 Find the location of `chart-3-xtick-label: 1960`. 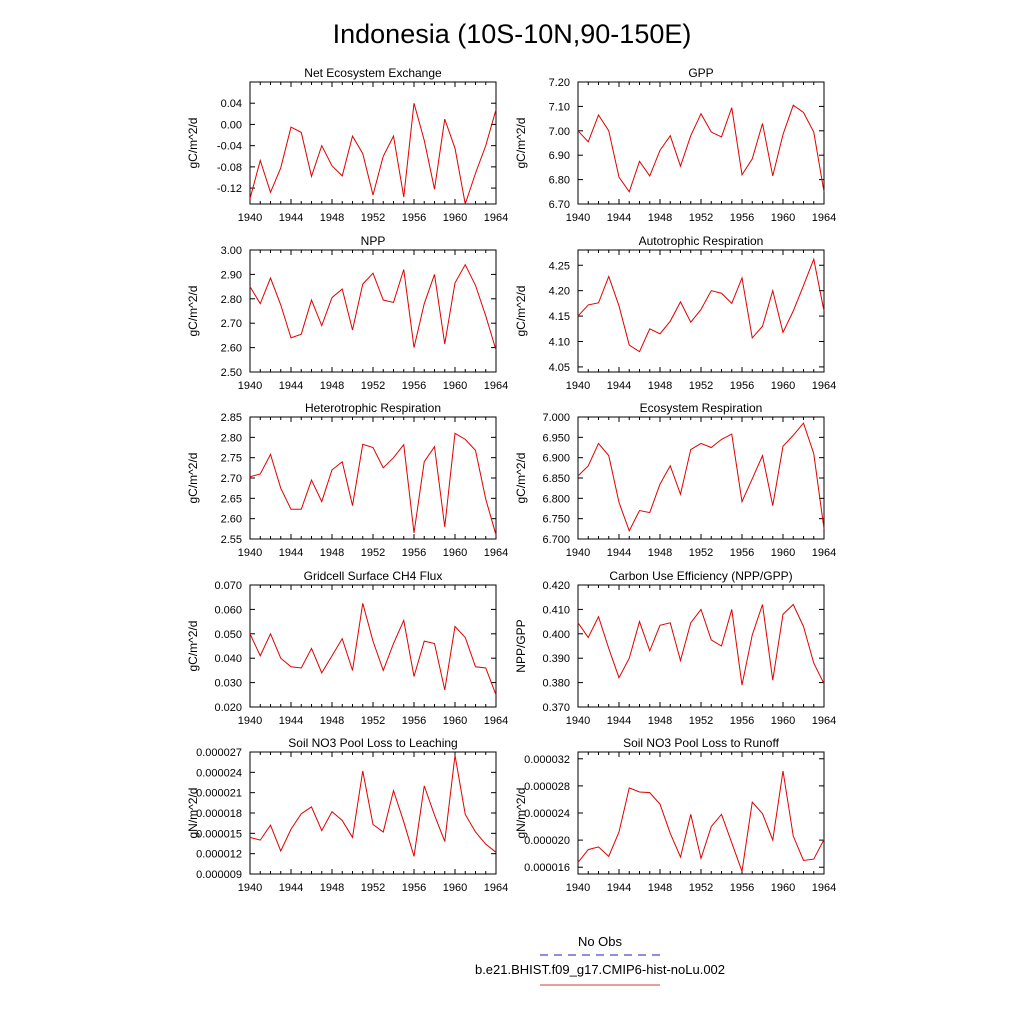

chart-3-xtick-label: 1960 is located at coordinates (455, 386).